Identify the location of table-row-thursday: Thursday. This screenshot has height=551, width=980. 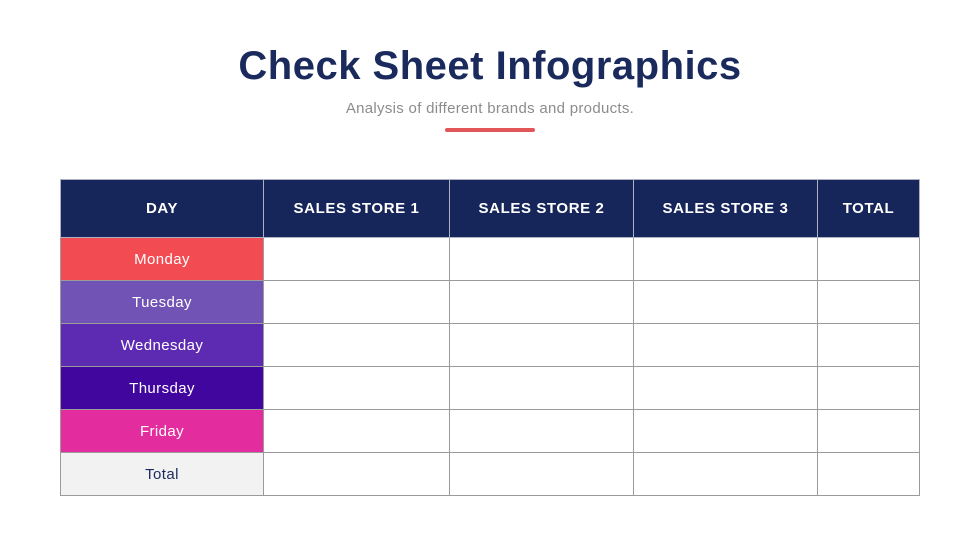
(490, 388).